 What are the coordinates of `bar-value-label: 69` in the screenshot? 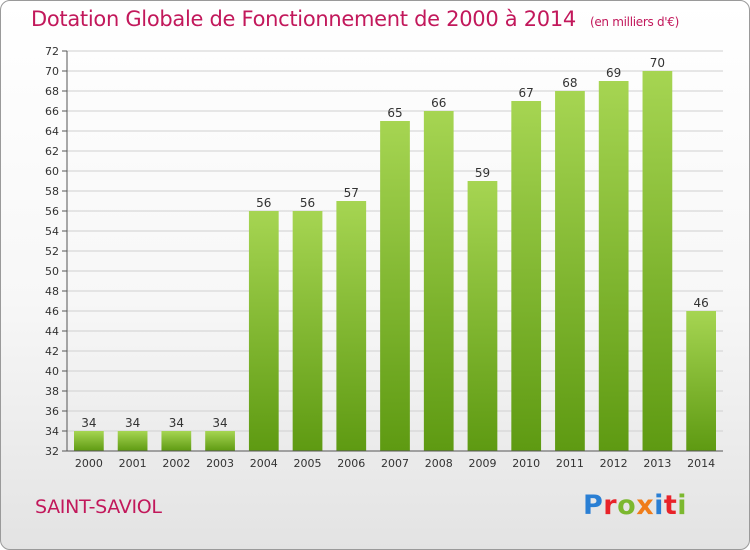 It's located at (613, 73).